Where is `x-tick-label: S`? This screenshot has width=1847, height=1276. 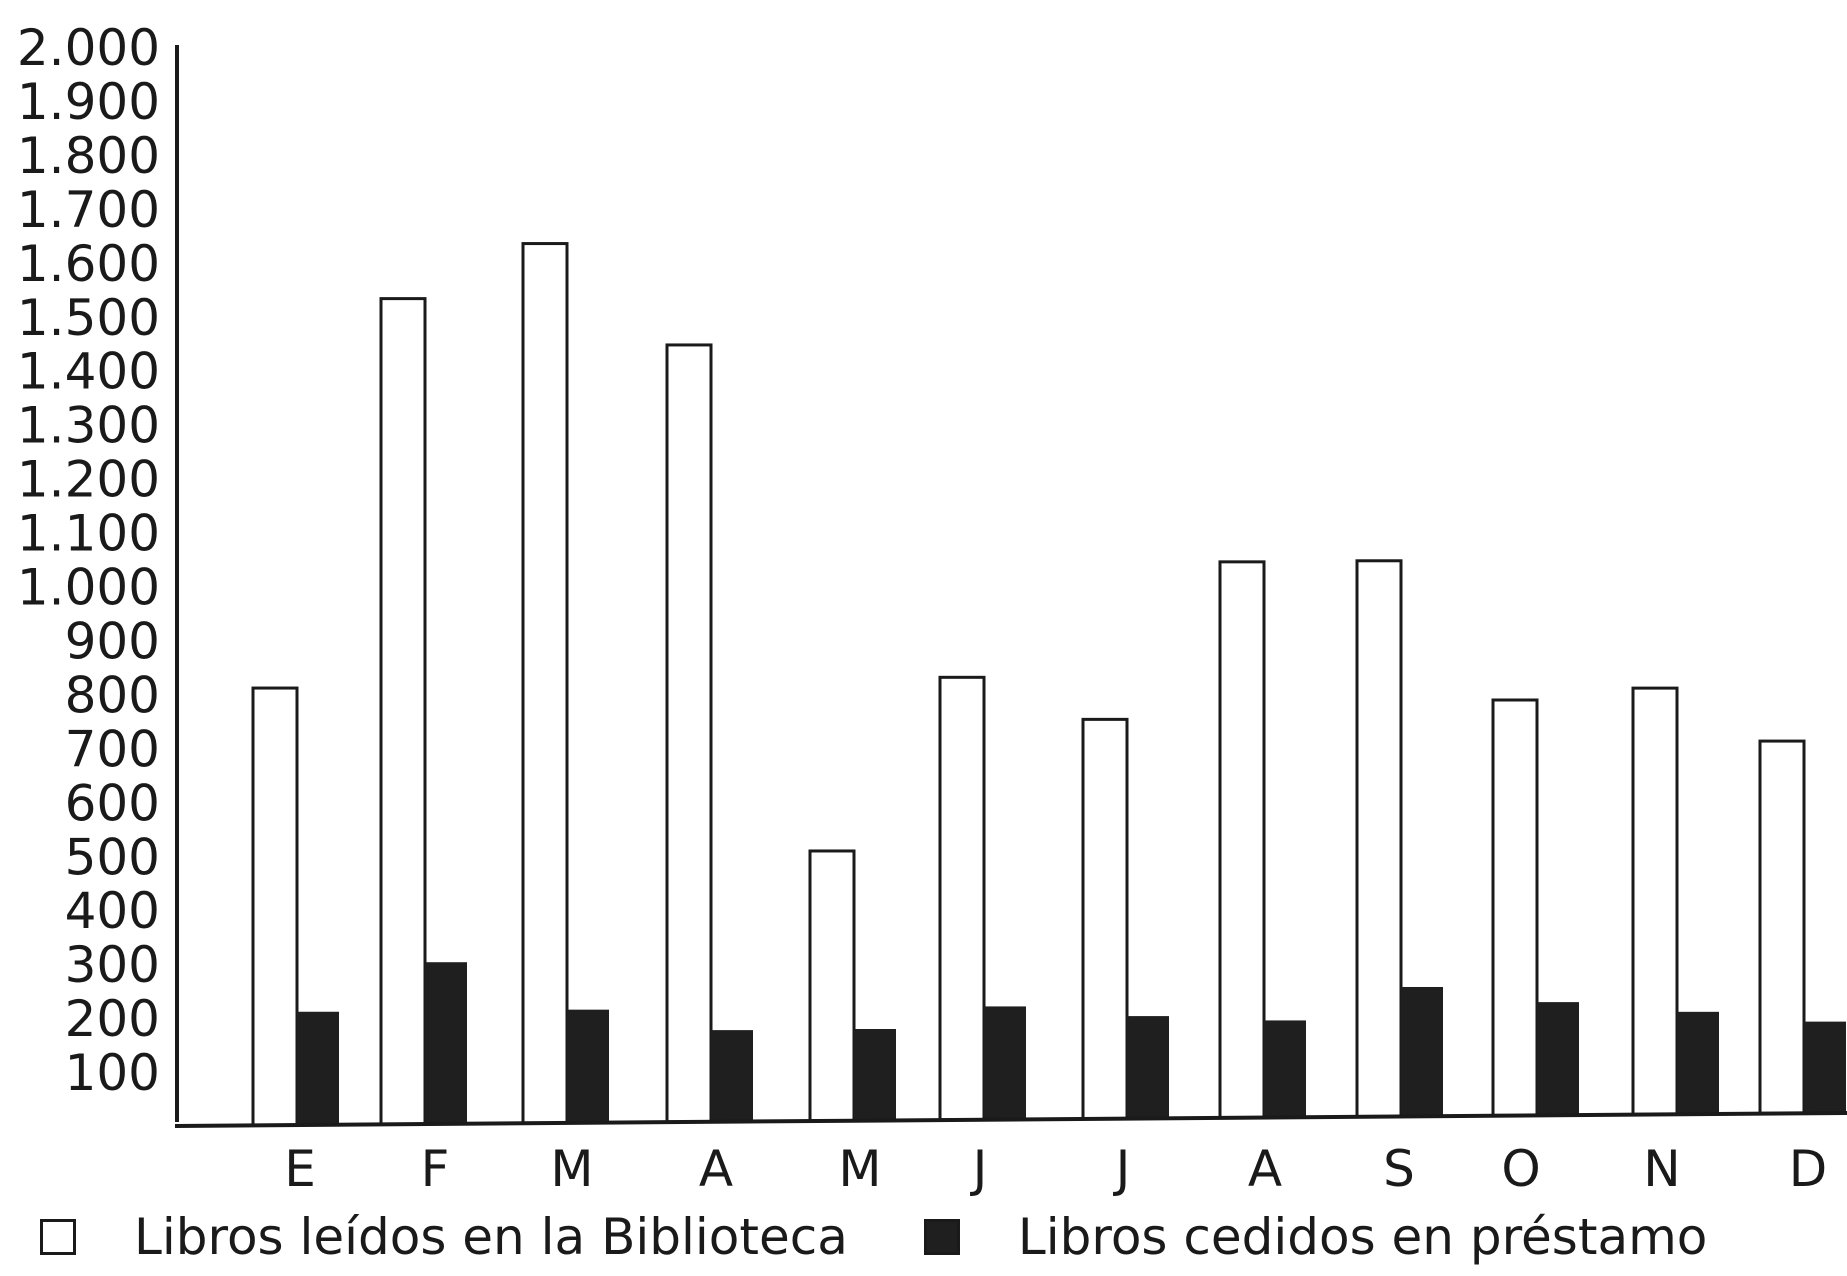
x-tick-label: S is located at coordinates (1399, 1169).